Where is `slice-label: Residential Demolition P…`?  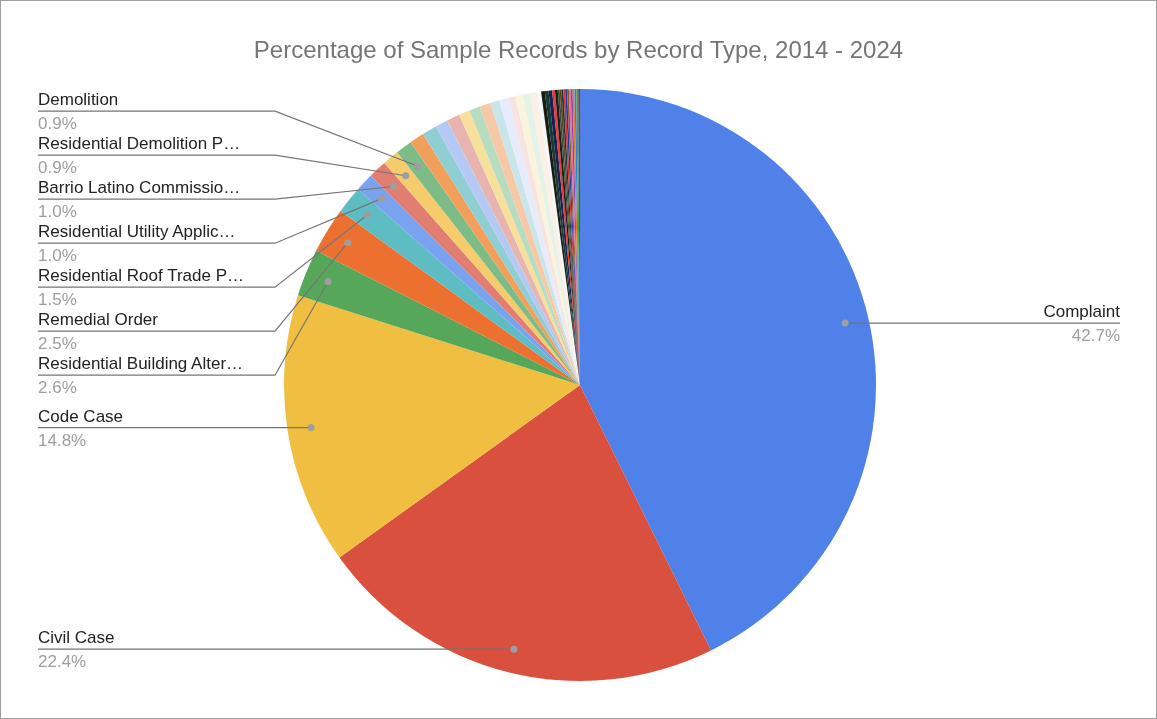
slice-label: Residential Demolition P… is located at coordinates (139, 144).